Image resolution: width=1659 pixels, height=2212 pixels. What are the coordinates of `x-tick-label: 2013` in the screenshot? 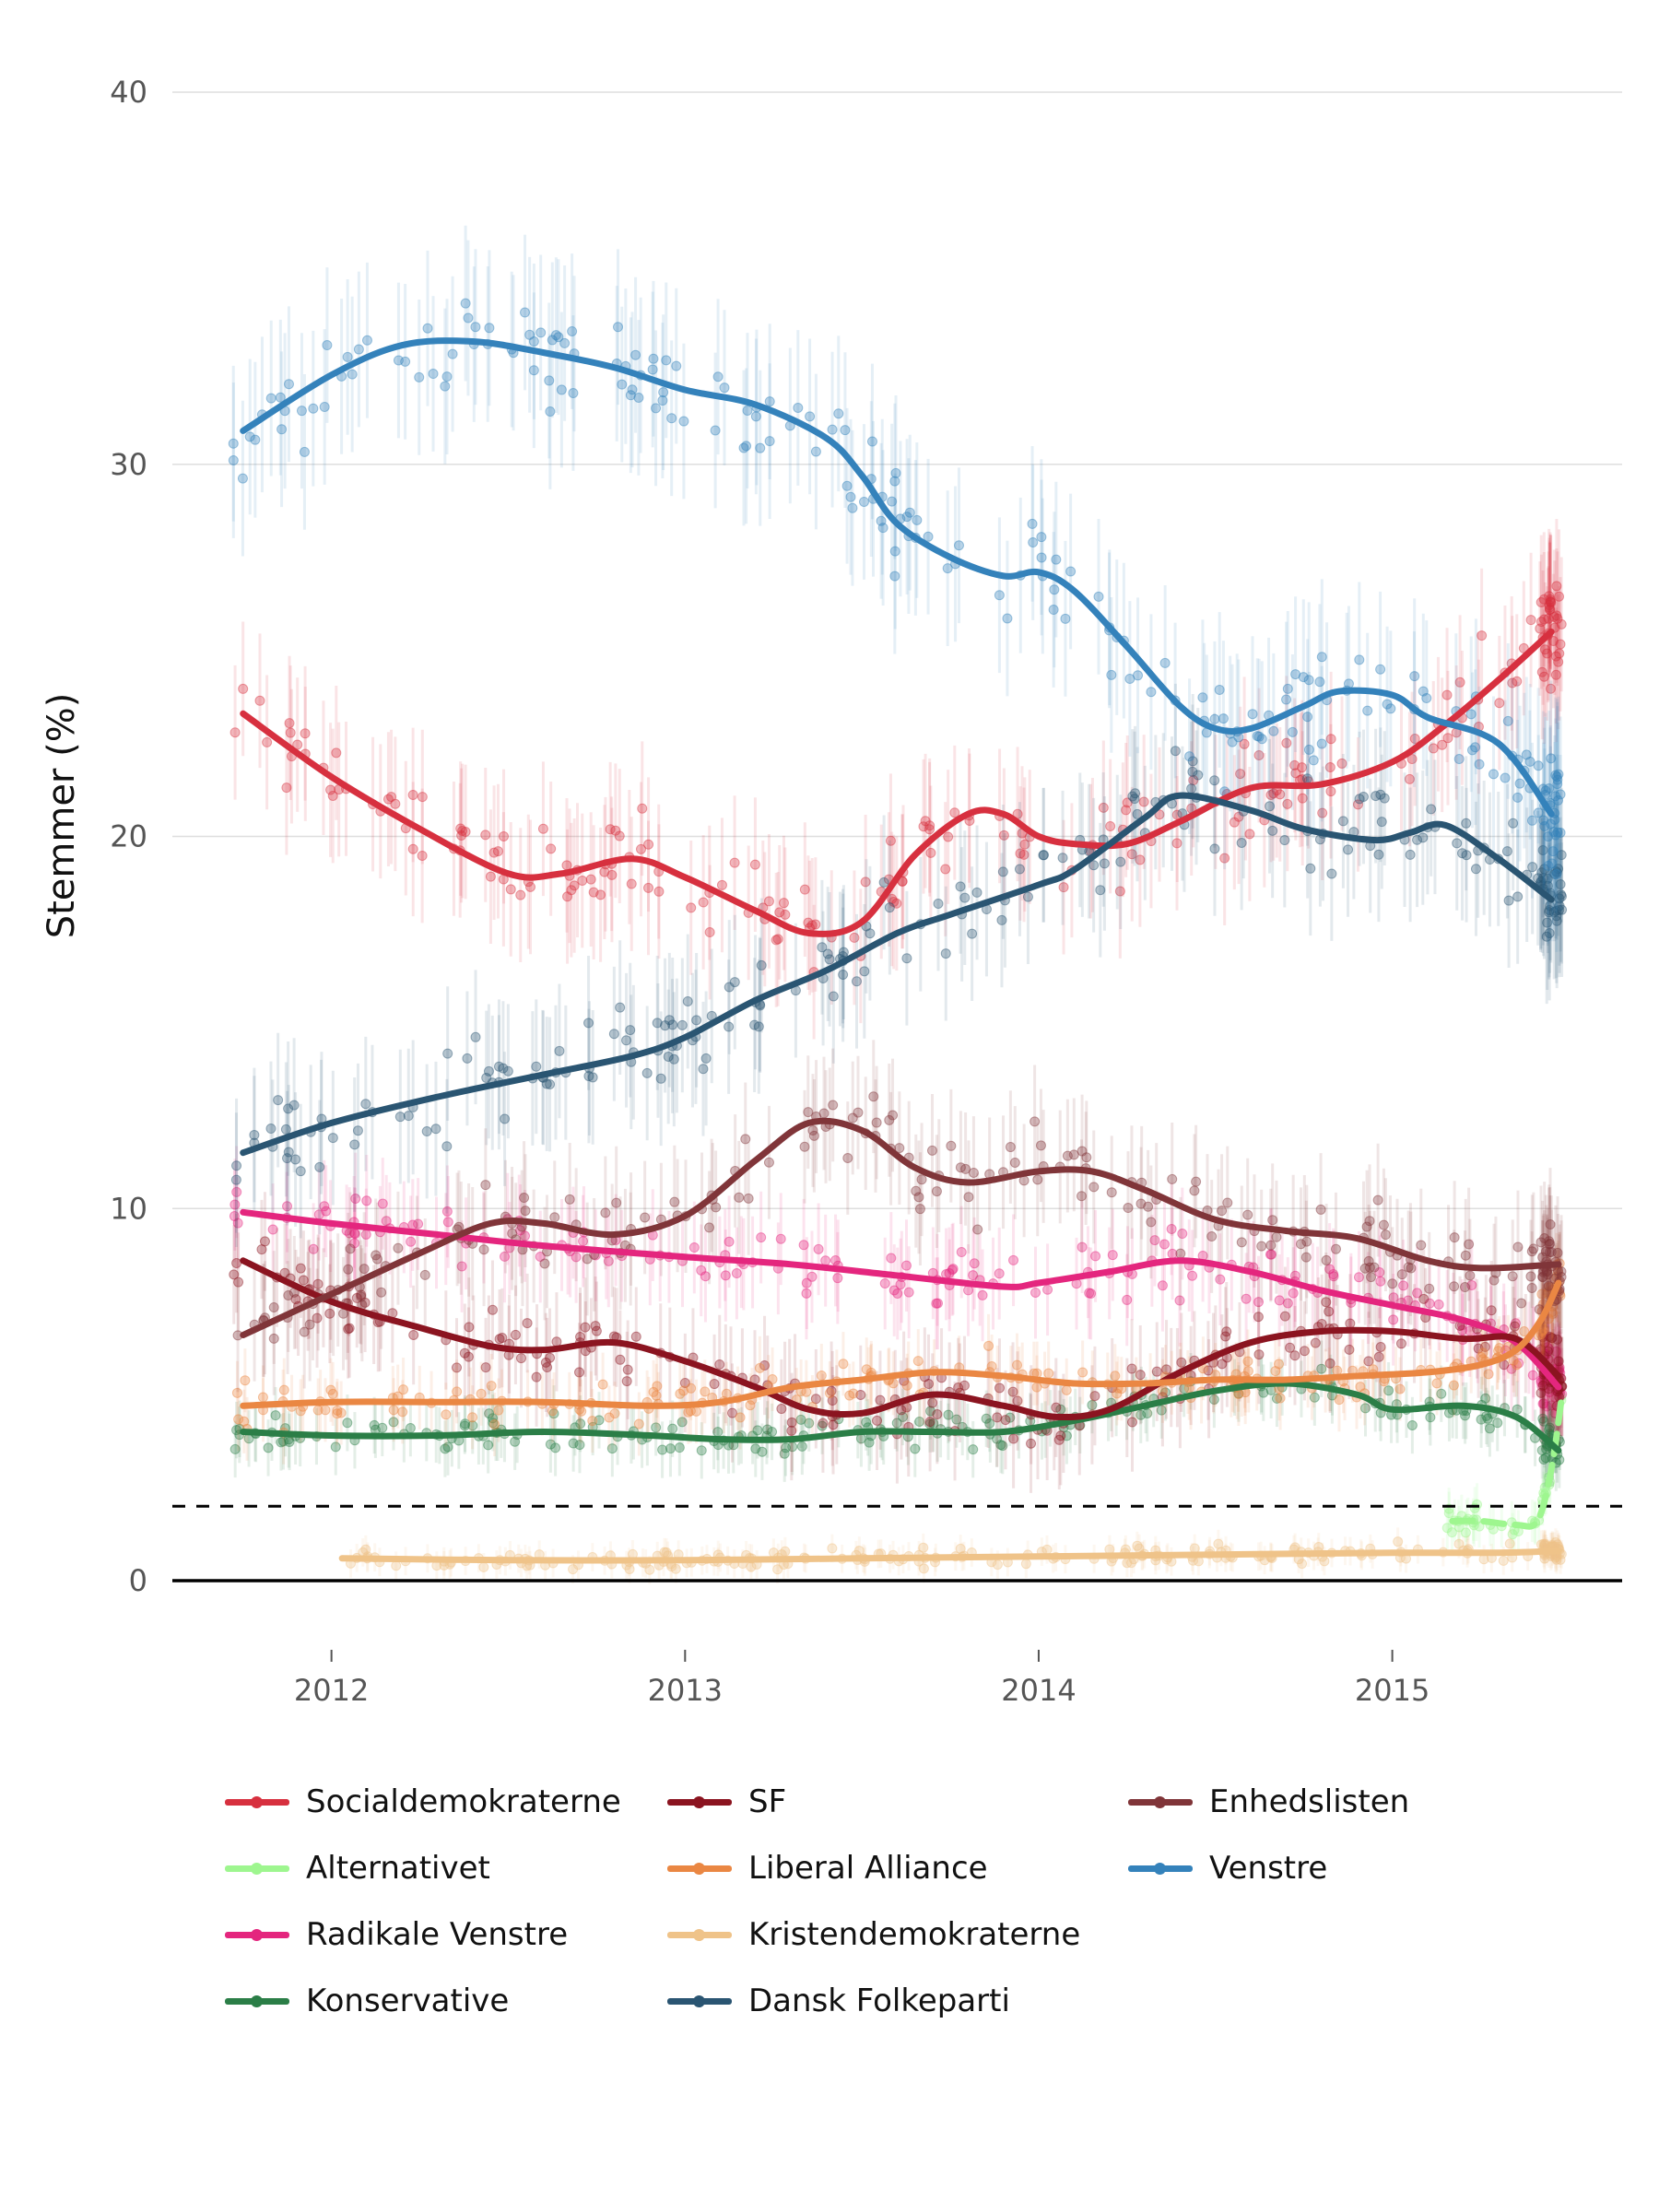 It's located at (685, 1690).